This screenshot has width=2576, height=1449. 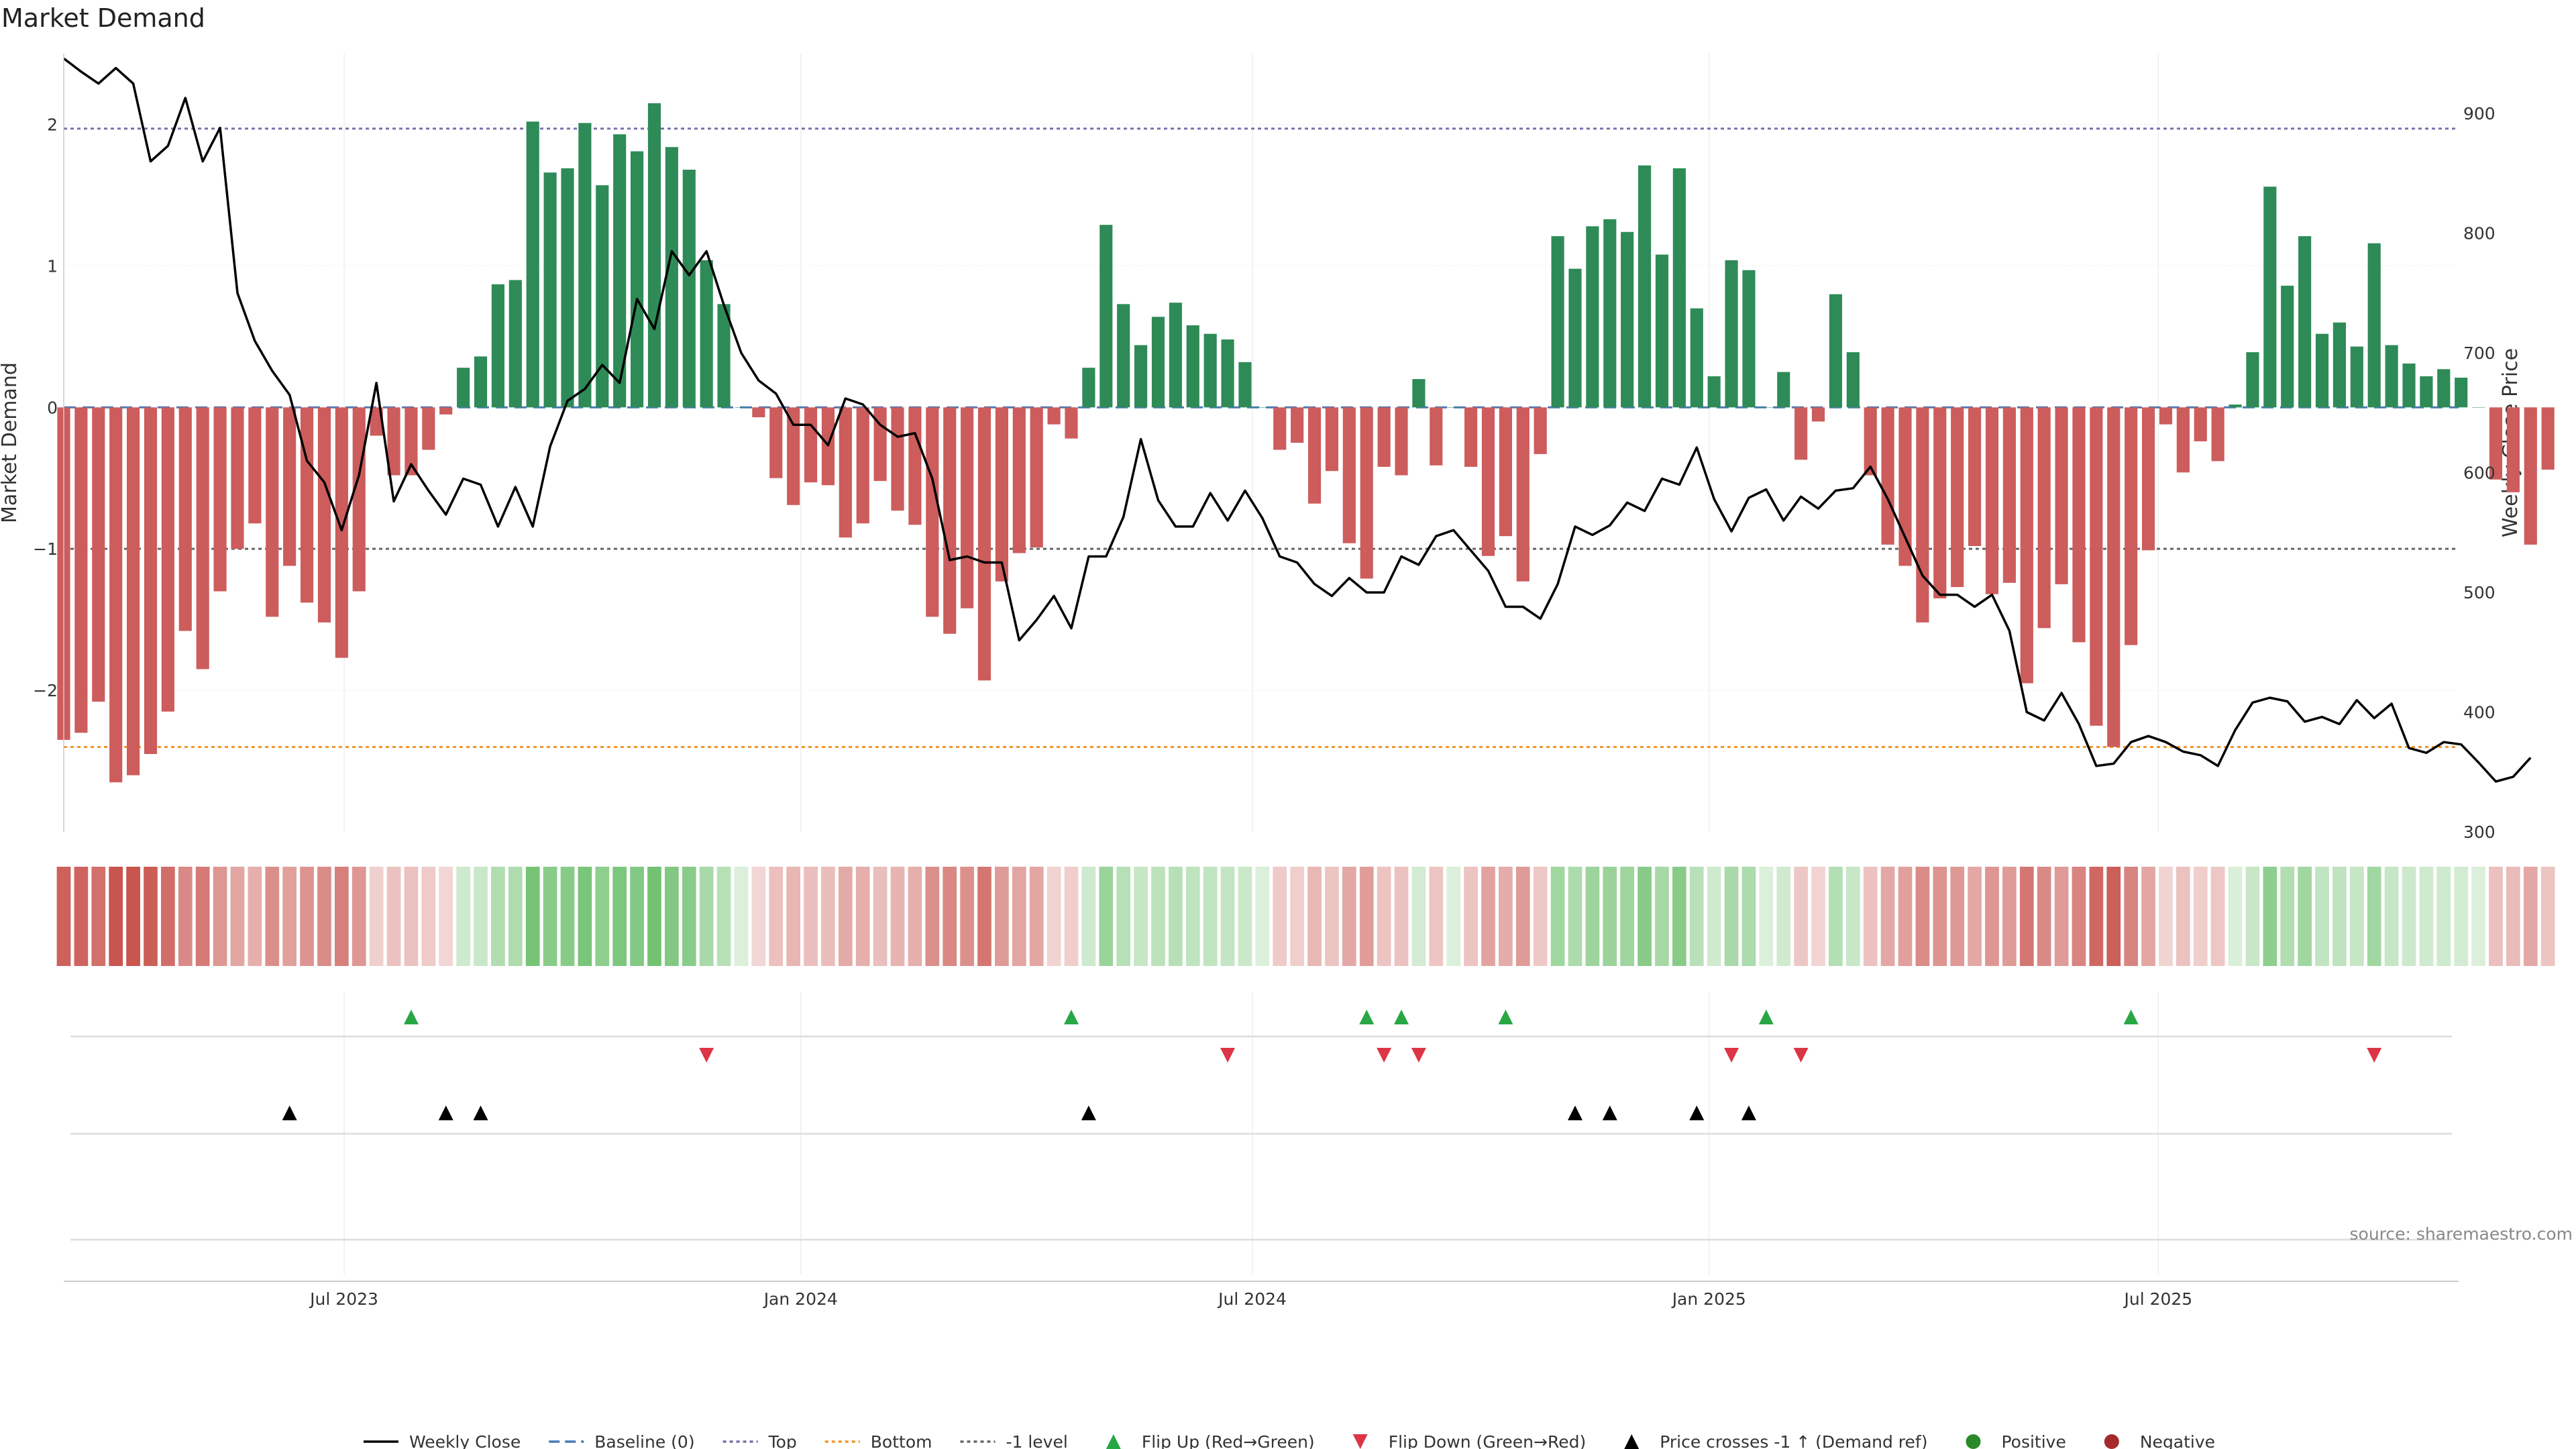 What do you see at coordinates (1228, 1055) in the screenshot?
I see `flip-down-marker` at bounding box center [1228, 1055].